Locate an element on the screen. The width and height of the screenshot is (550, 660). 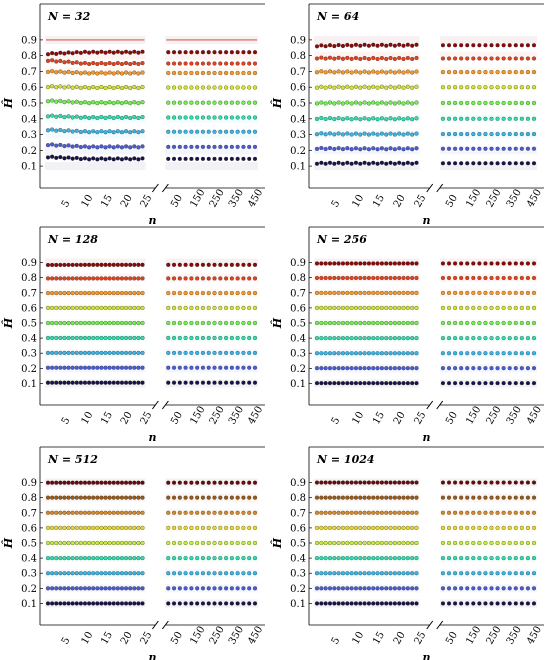
x-tick-label: 450 is located at coordinates (534, 198).